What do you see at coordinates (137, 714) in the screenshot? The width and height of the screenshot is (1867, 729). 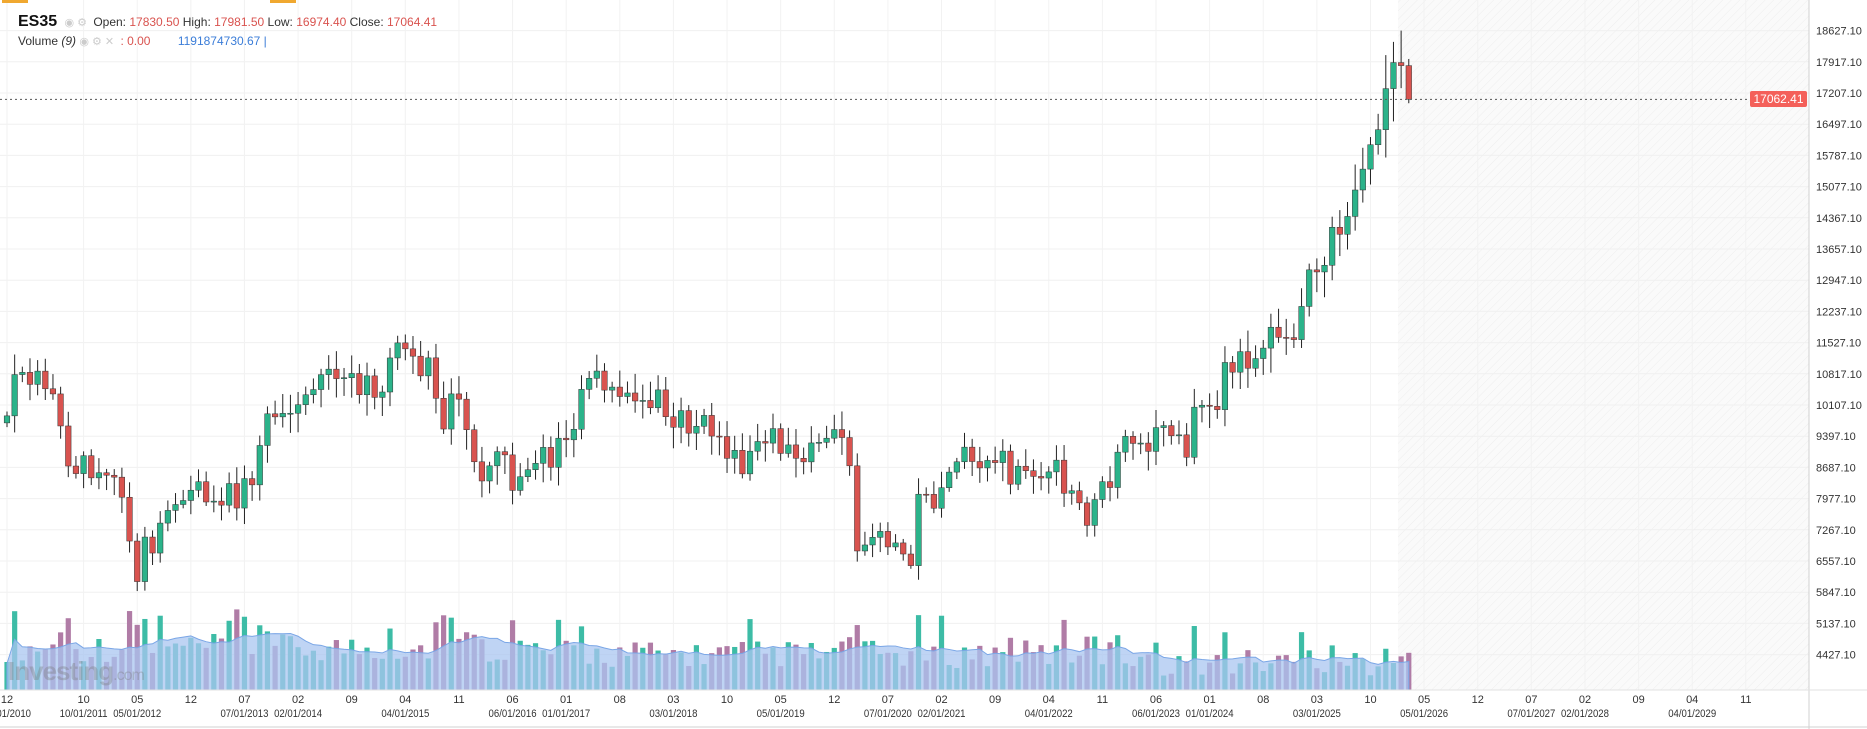 I see `x-tick-date: 05/01/2012` at bounding box center [137, 714].